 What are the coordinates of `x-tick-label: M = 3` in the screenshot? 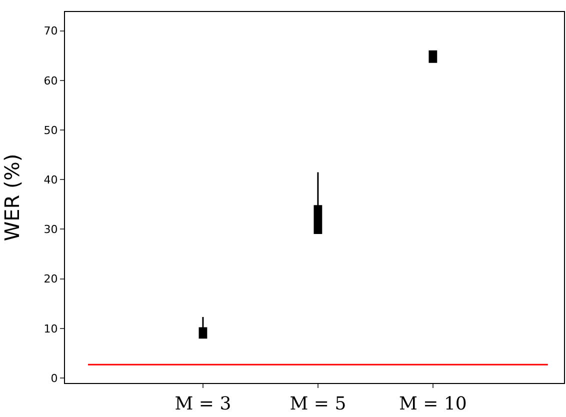 It's located at (203, 404).